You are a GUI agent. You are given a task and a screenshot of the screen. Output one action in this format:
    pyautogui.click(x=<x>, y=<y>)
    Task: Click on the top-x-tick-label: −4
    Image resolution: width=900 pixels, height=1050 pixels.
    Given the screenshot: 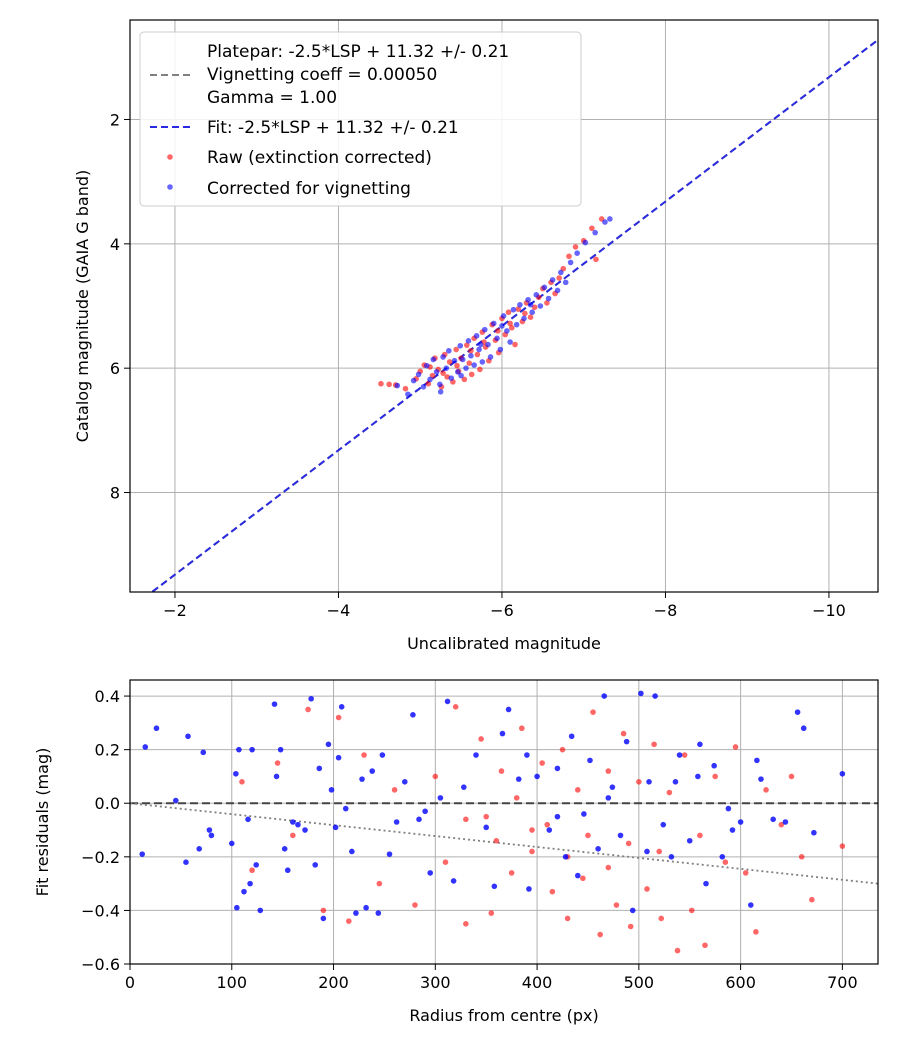 What is the action you would take?
    pyautogui.click(x=339, y=610)
    